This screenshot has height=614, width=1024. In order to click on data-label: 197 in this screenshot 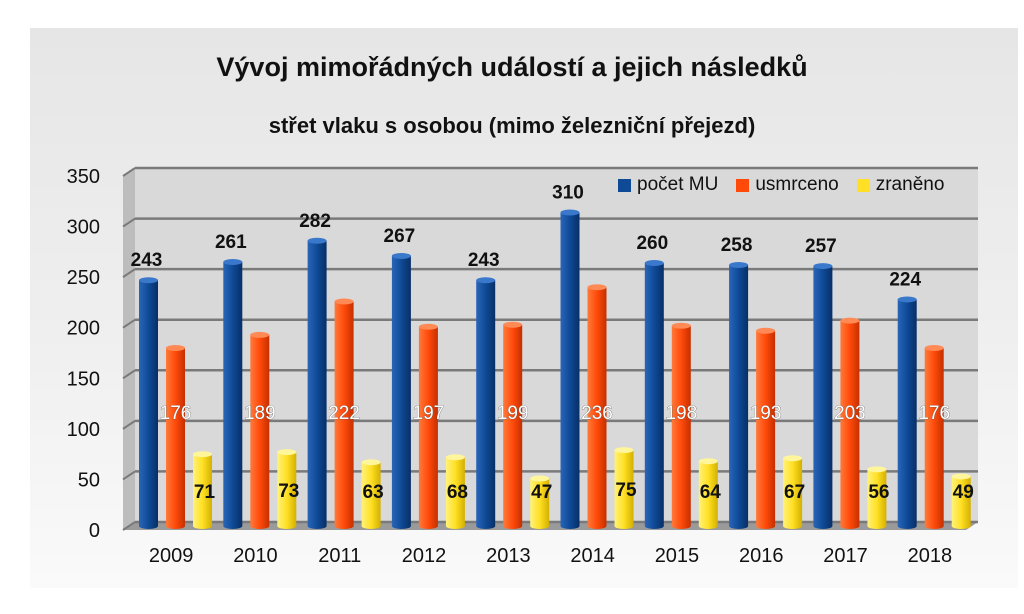, I will do `click(429, 413)`.